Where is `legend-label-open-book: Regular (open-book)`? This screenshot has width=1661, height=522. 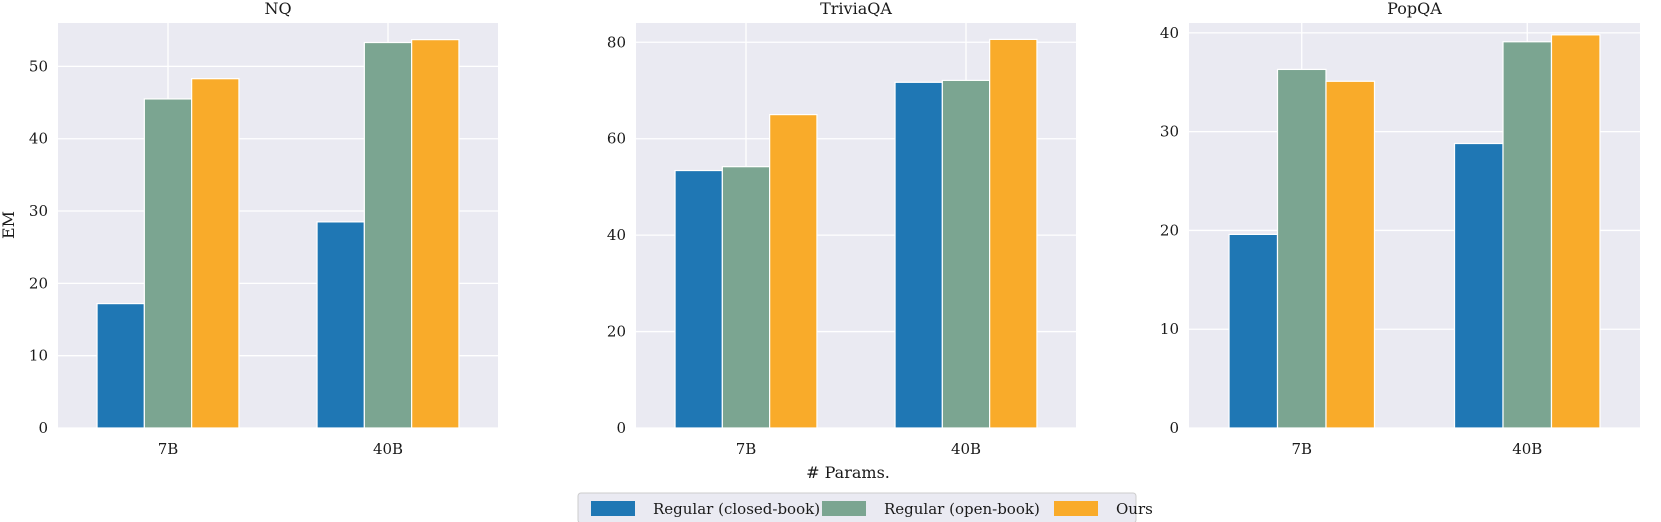 legend-label-open-book: Regular (open-book) is located at coordinates (962, 509).